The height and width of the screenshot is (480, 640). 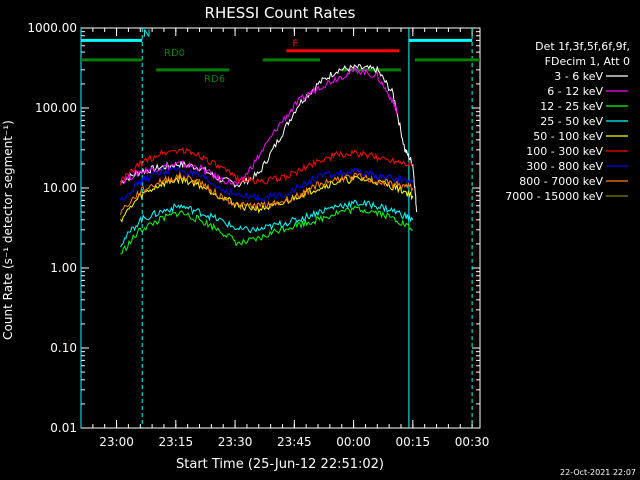 What do you see at coordinates (176, 442) in the screenshot?
I see `x-tick-label: 23:15` at bounding box center [176, 442].